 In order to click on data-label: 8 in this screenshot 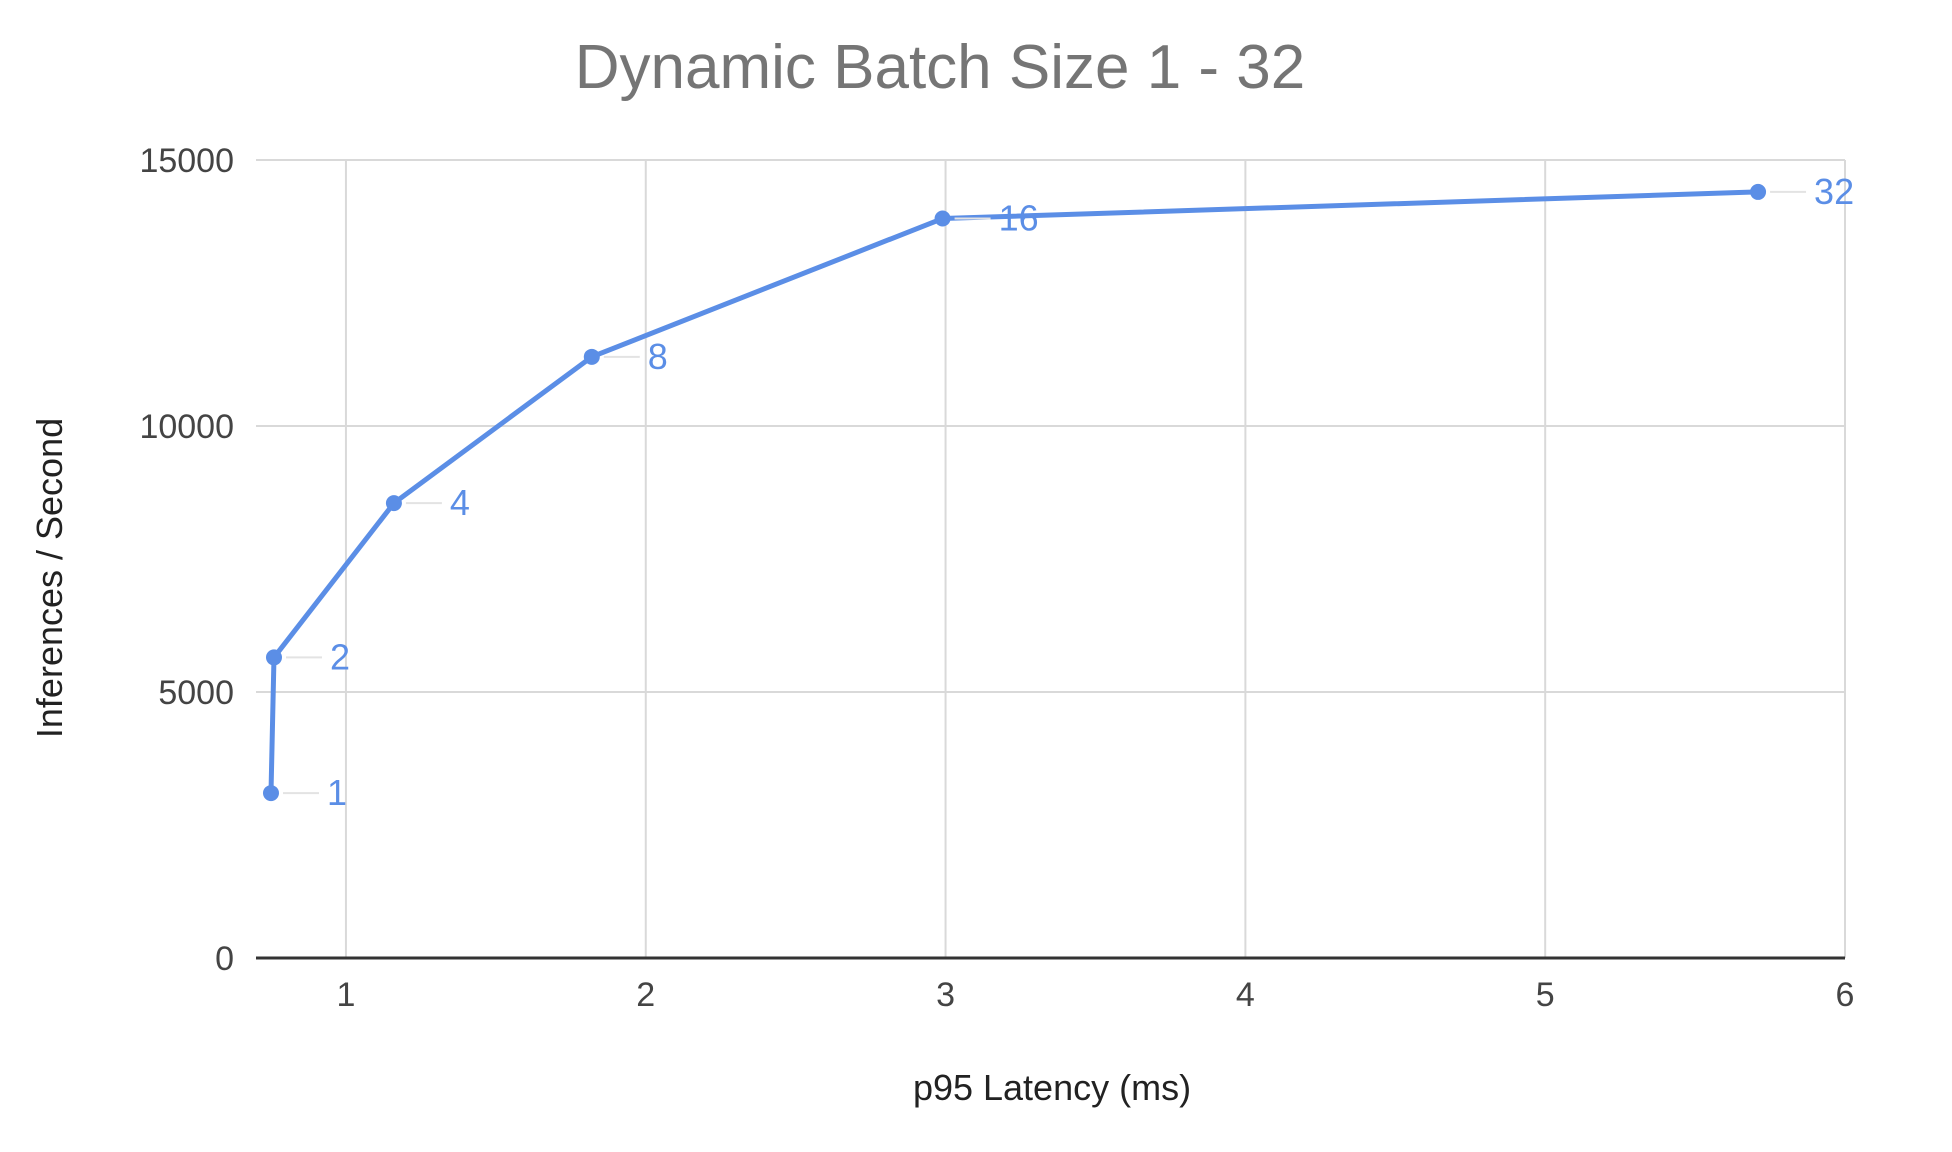, I will do `click(658, 356)`.